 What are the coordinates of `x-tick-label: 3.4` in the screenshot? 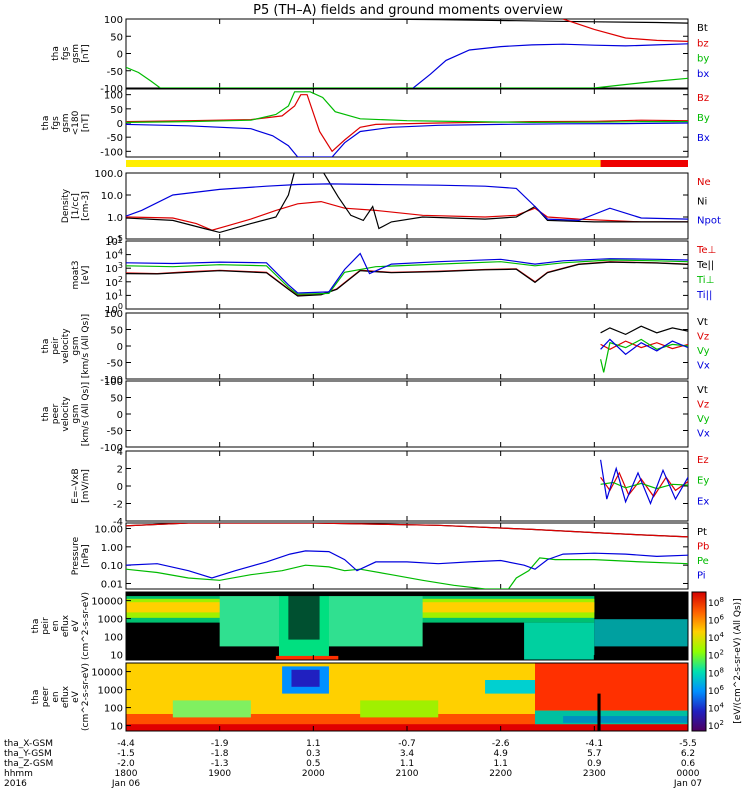 It's located at (407, 754).